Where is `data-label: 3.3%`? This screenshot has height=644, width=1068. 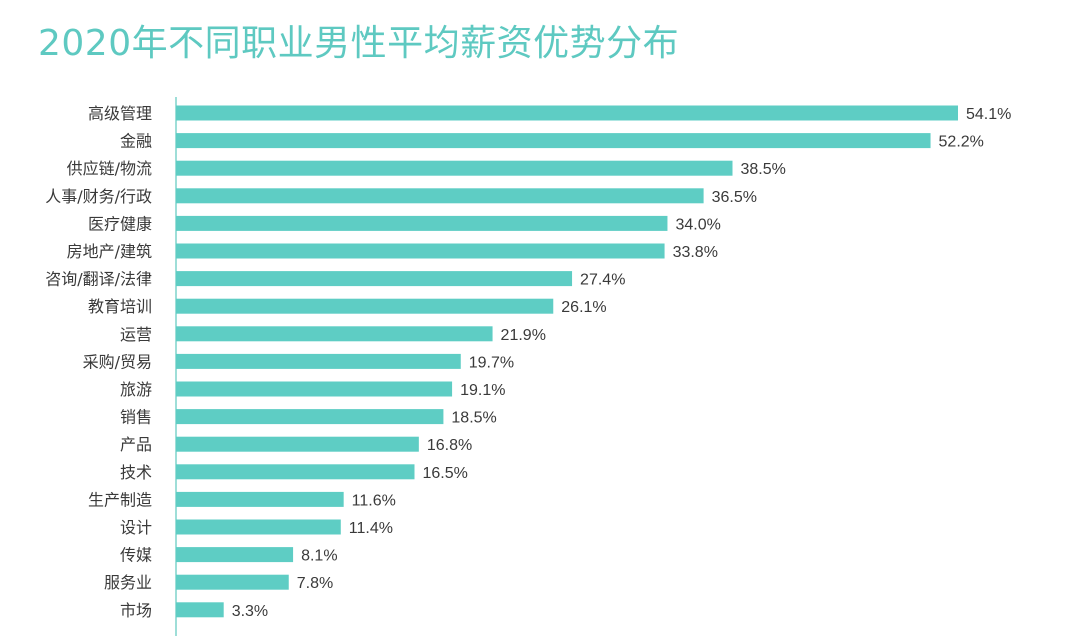
data-label: 3.3% is located at coordinates (250, 611).